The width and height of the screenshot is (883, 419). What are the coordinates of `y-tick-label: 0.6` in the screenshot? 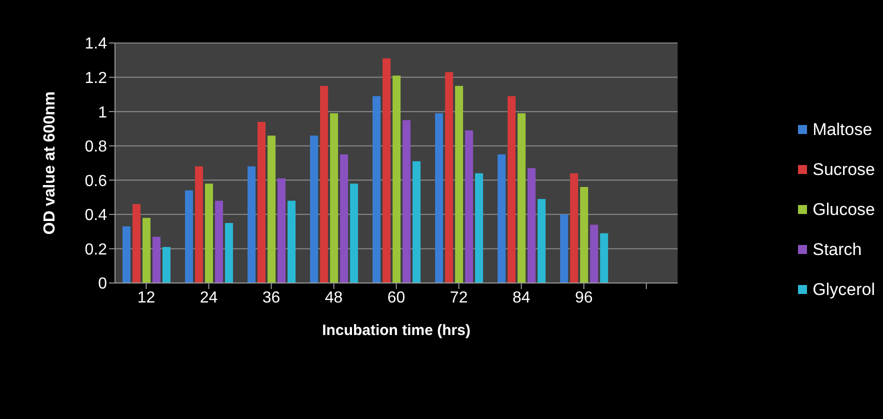 It's located at (96, 181).